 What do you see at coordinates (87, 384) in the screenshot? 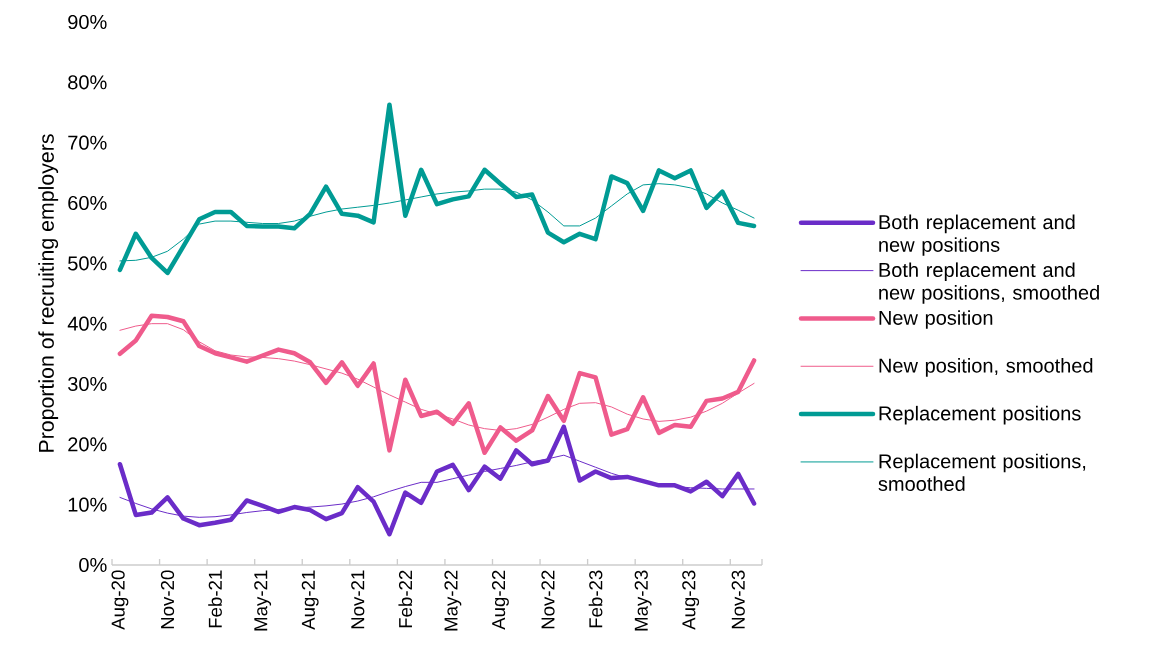
I see `y-tick-label: 30%` at bounding box center [87, 384].